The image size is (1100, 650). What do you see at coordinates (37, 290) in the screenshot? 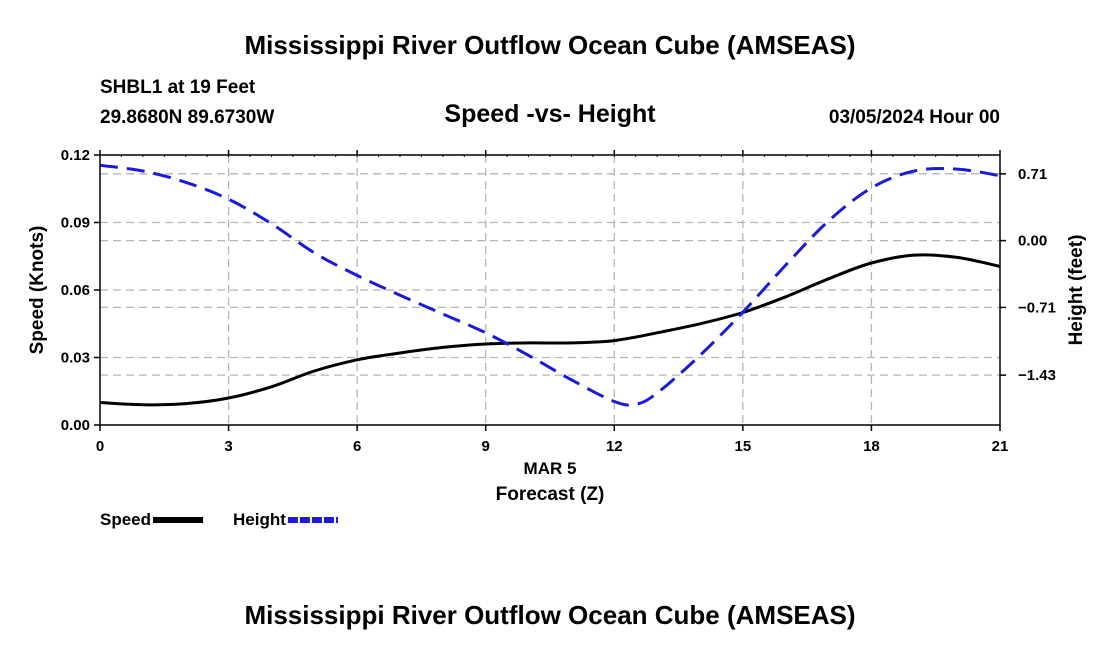
I see `y-axis-label-left: Speed (Knots)` at bounding box center [37, 290].